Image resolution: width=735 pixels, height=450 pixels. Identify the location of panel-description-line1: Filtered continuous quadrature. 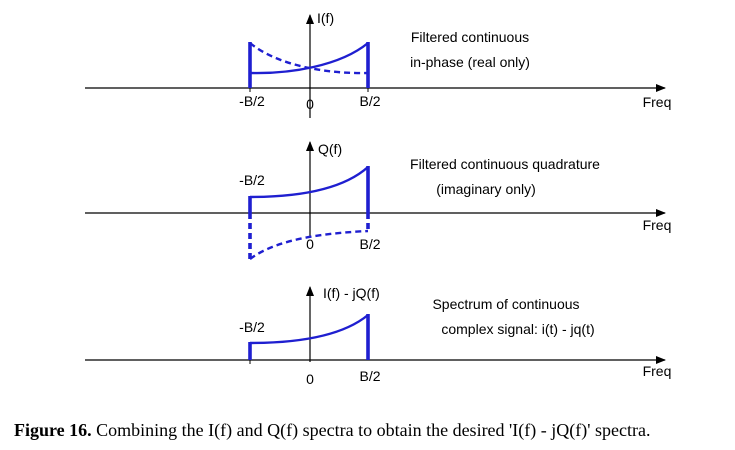
(505, 164).